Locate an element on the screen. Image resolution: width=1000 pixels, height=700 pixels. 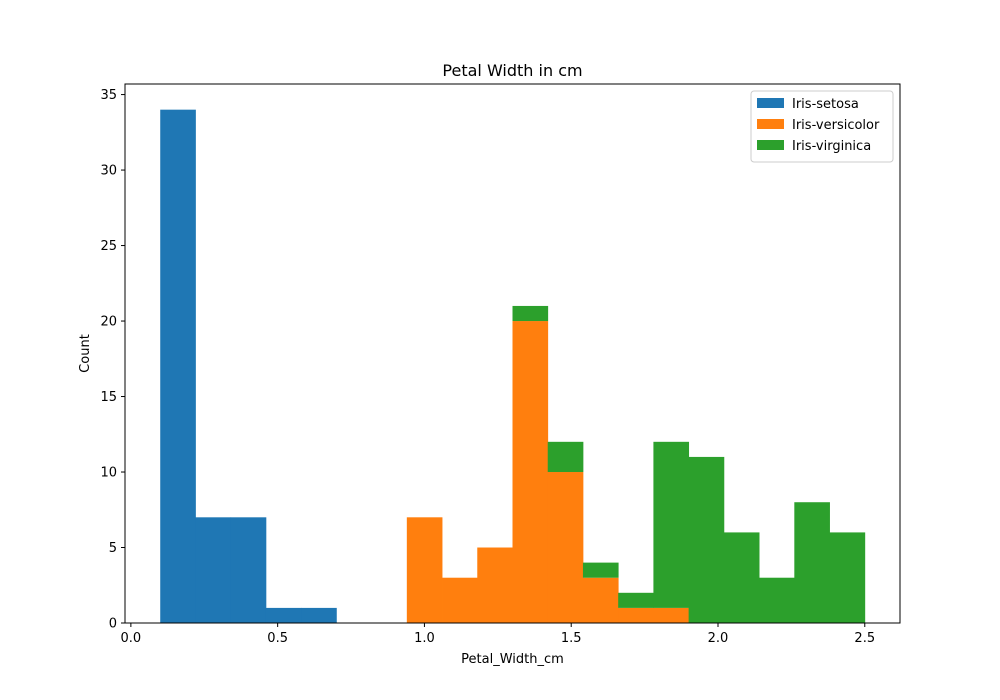
x-tick-label: 0.5 is located at coordinates (277, 638).